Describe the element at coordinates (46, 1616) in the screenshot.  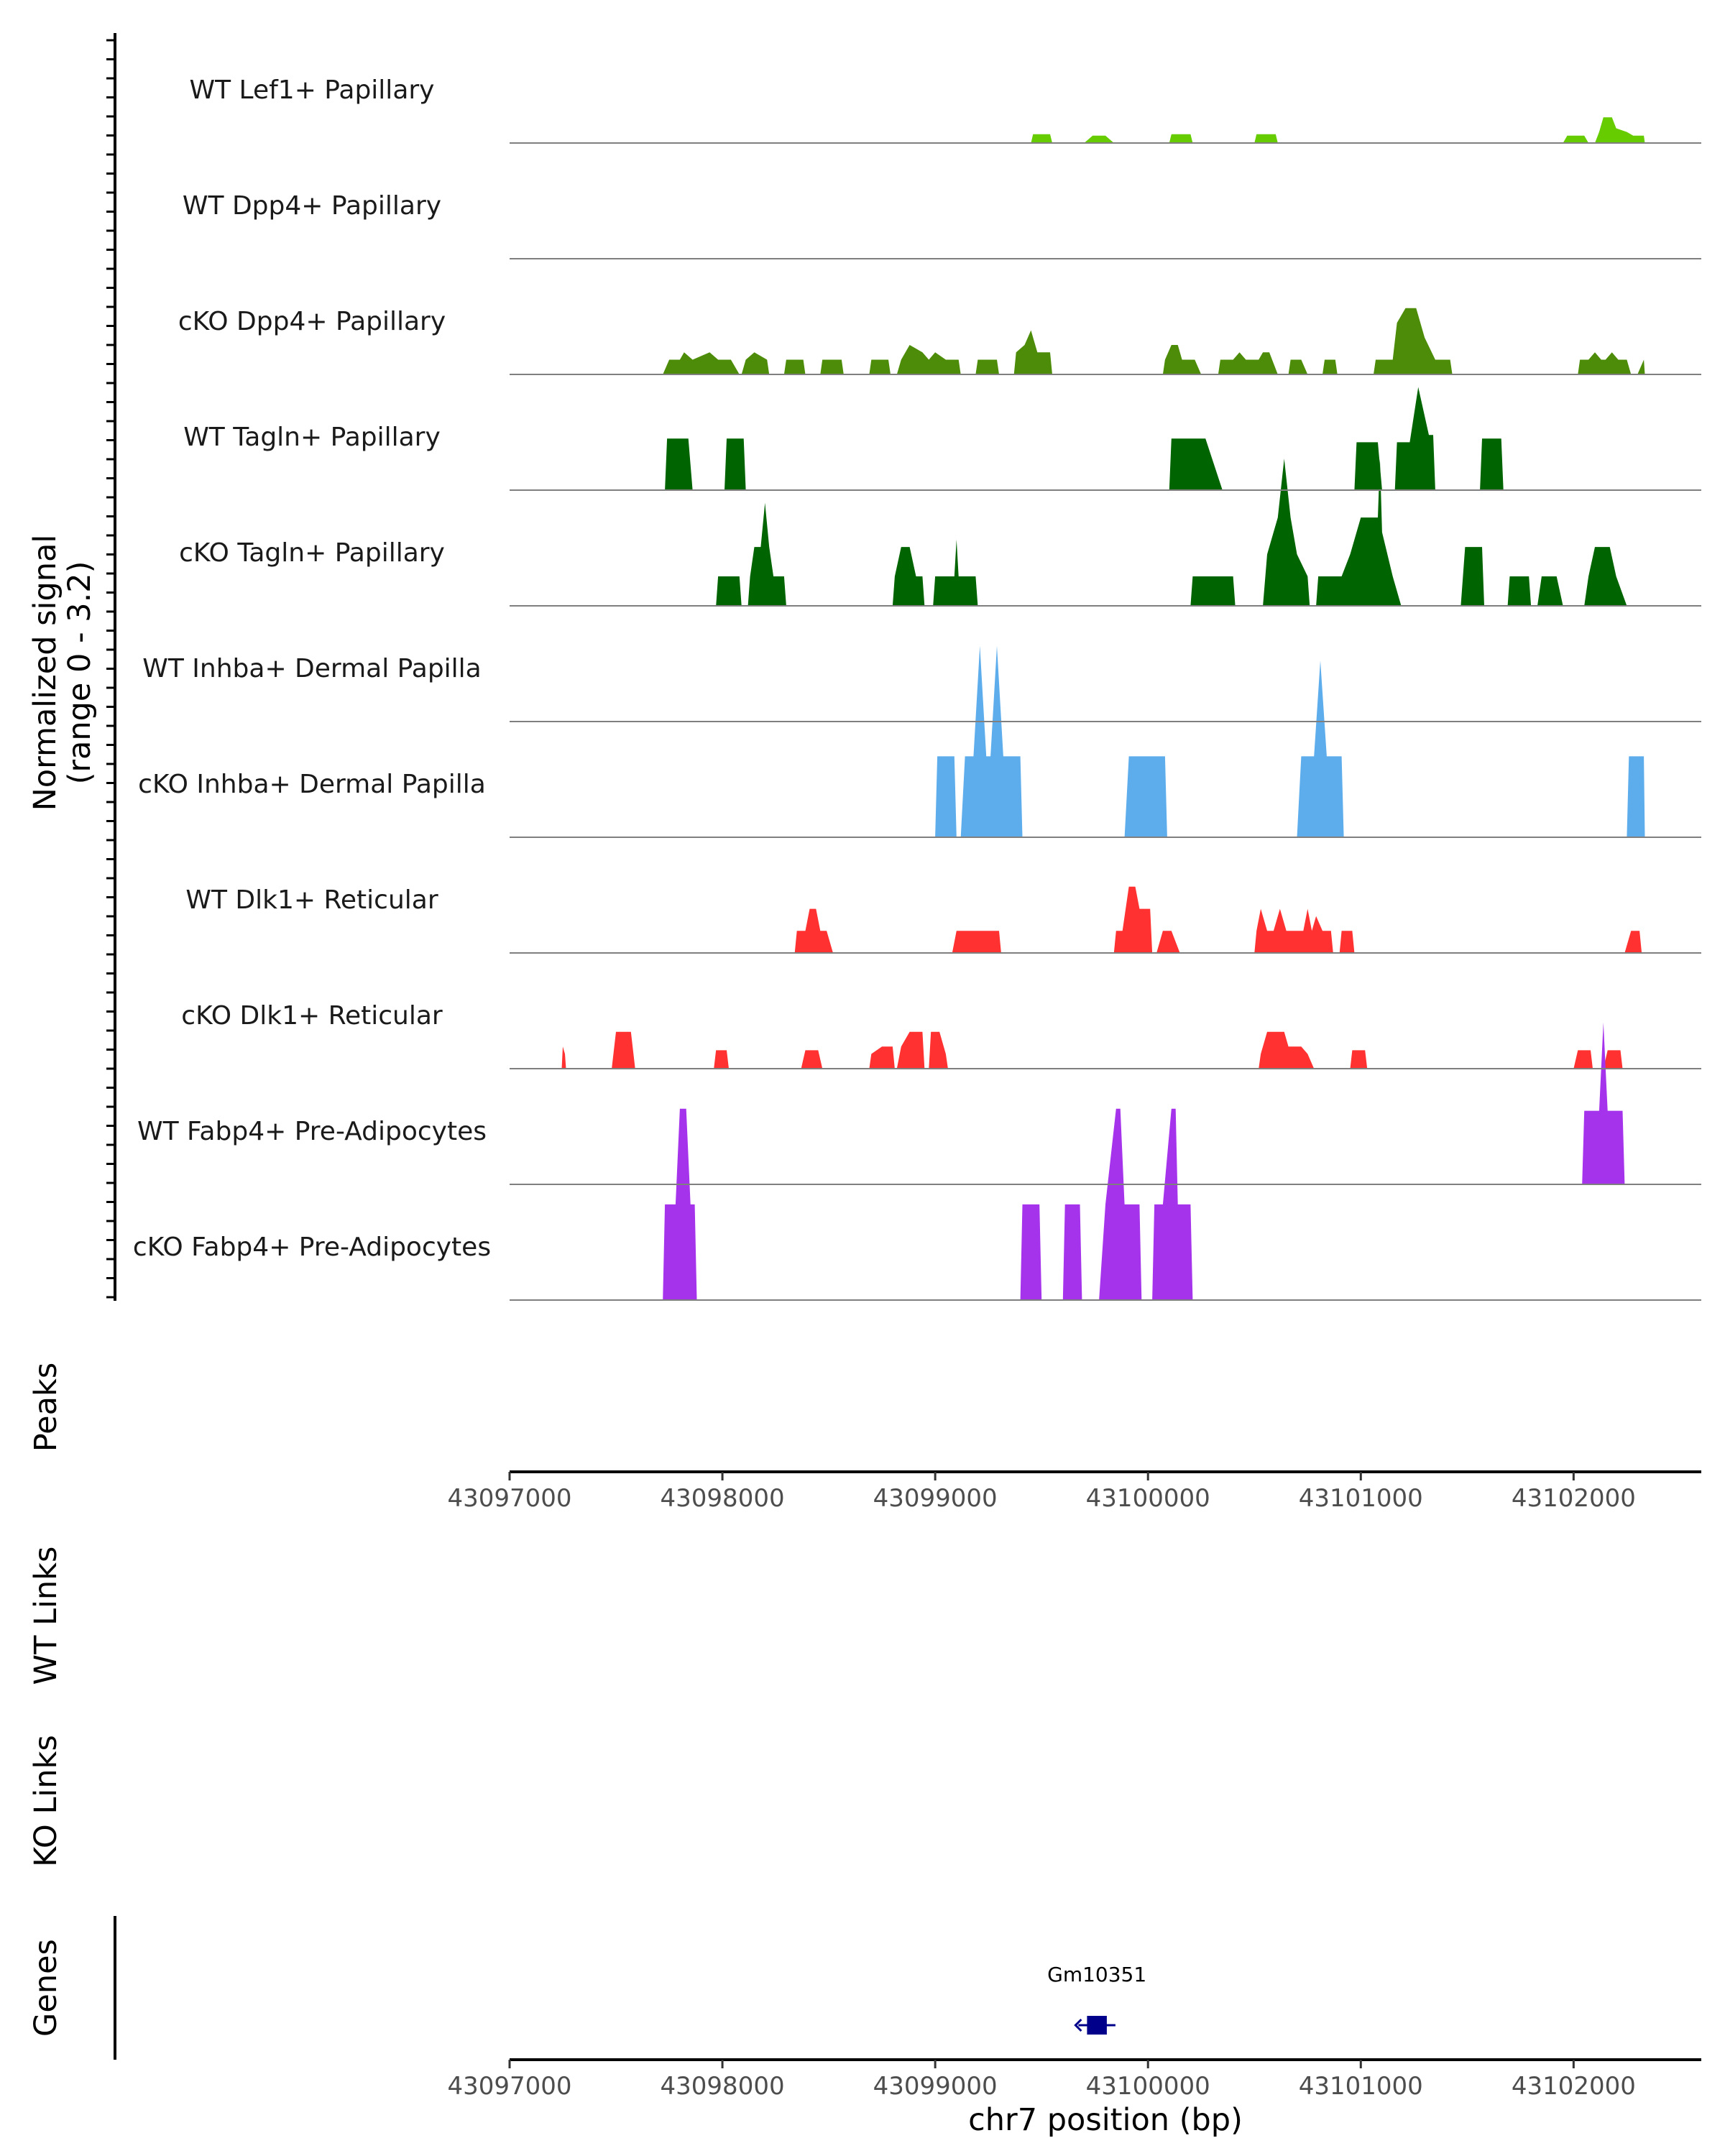
I see `wt-links-label: WT Links` at that location.